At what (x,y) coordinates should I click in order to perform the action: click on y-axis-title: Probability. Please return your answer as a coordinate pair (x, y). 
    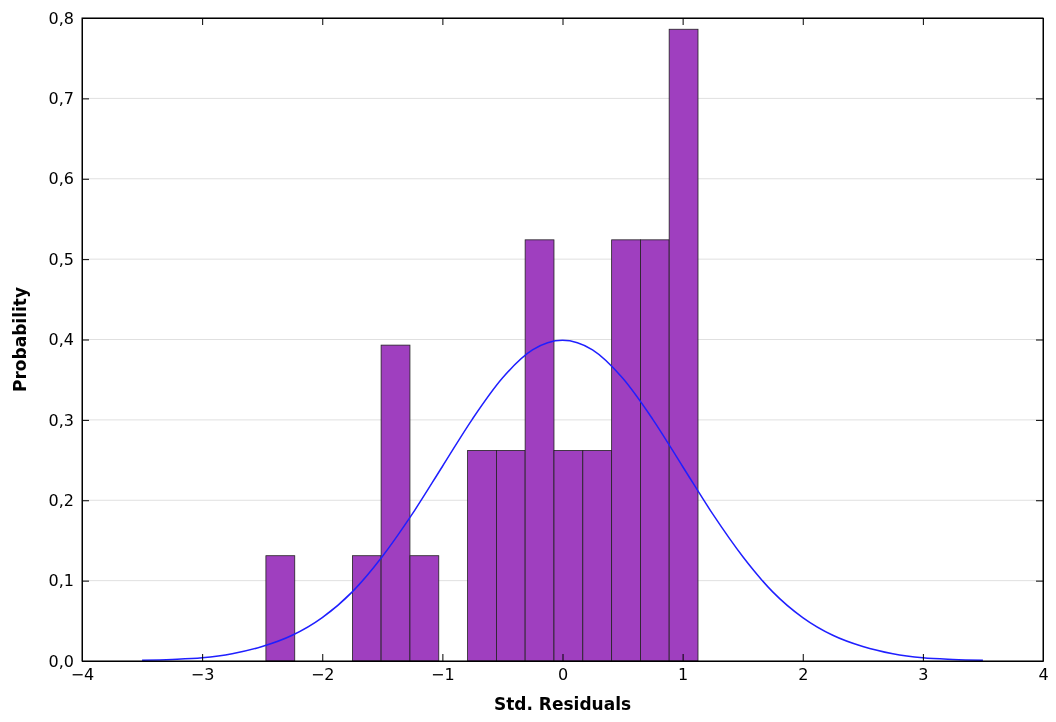
    Looking at the image, I should click on (20, 339).